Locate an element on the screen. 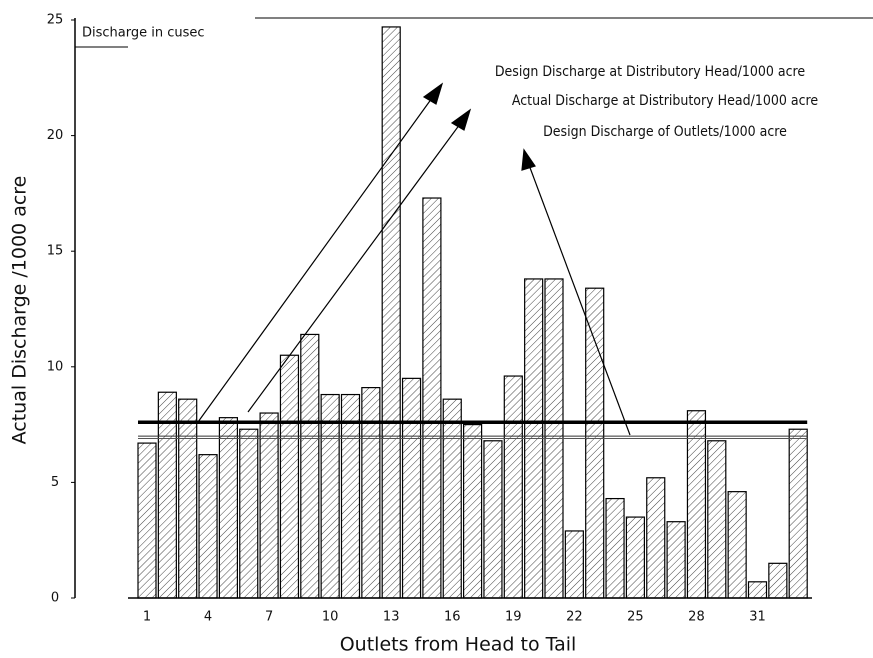  y-tick-label: 0 is located at coordinates (55, 598).